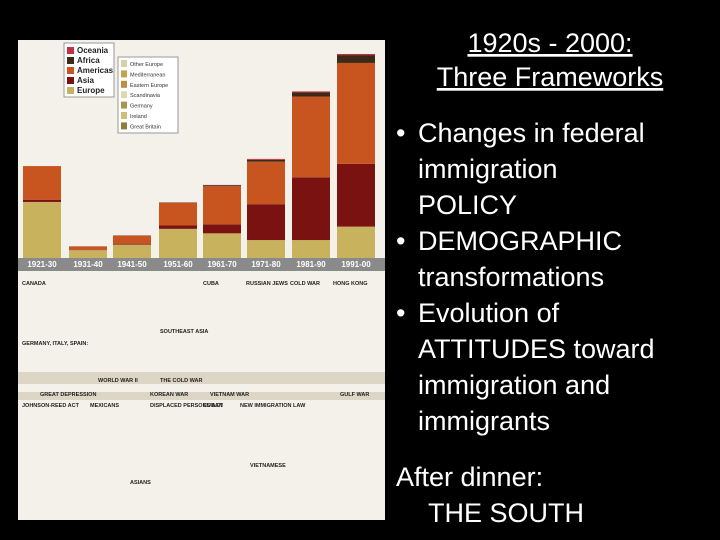 This screenshot has height=540, width=720. Describe the element at coordinates (132, 264) in the screenshot. I see `x-tick-label: 1941-50` at that location.